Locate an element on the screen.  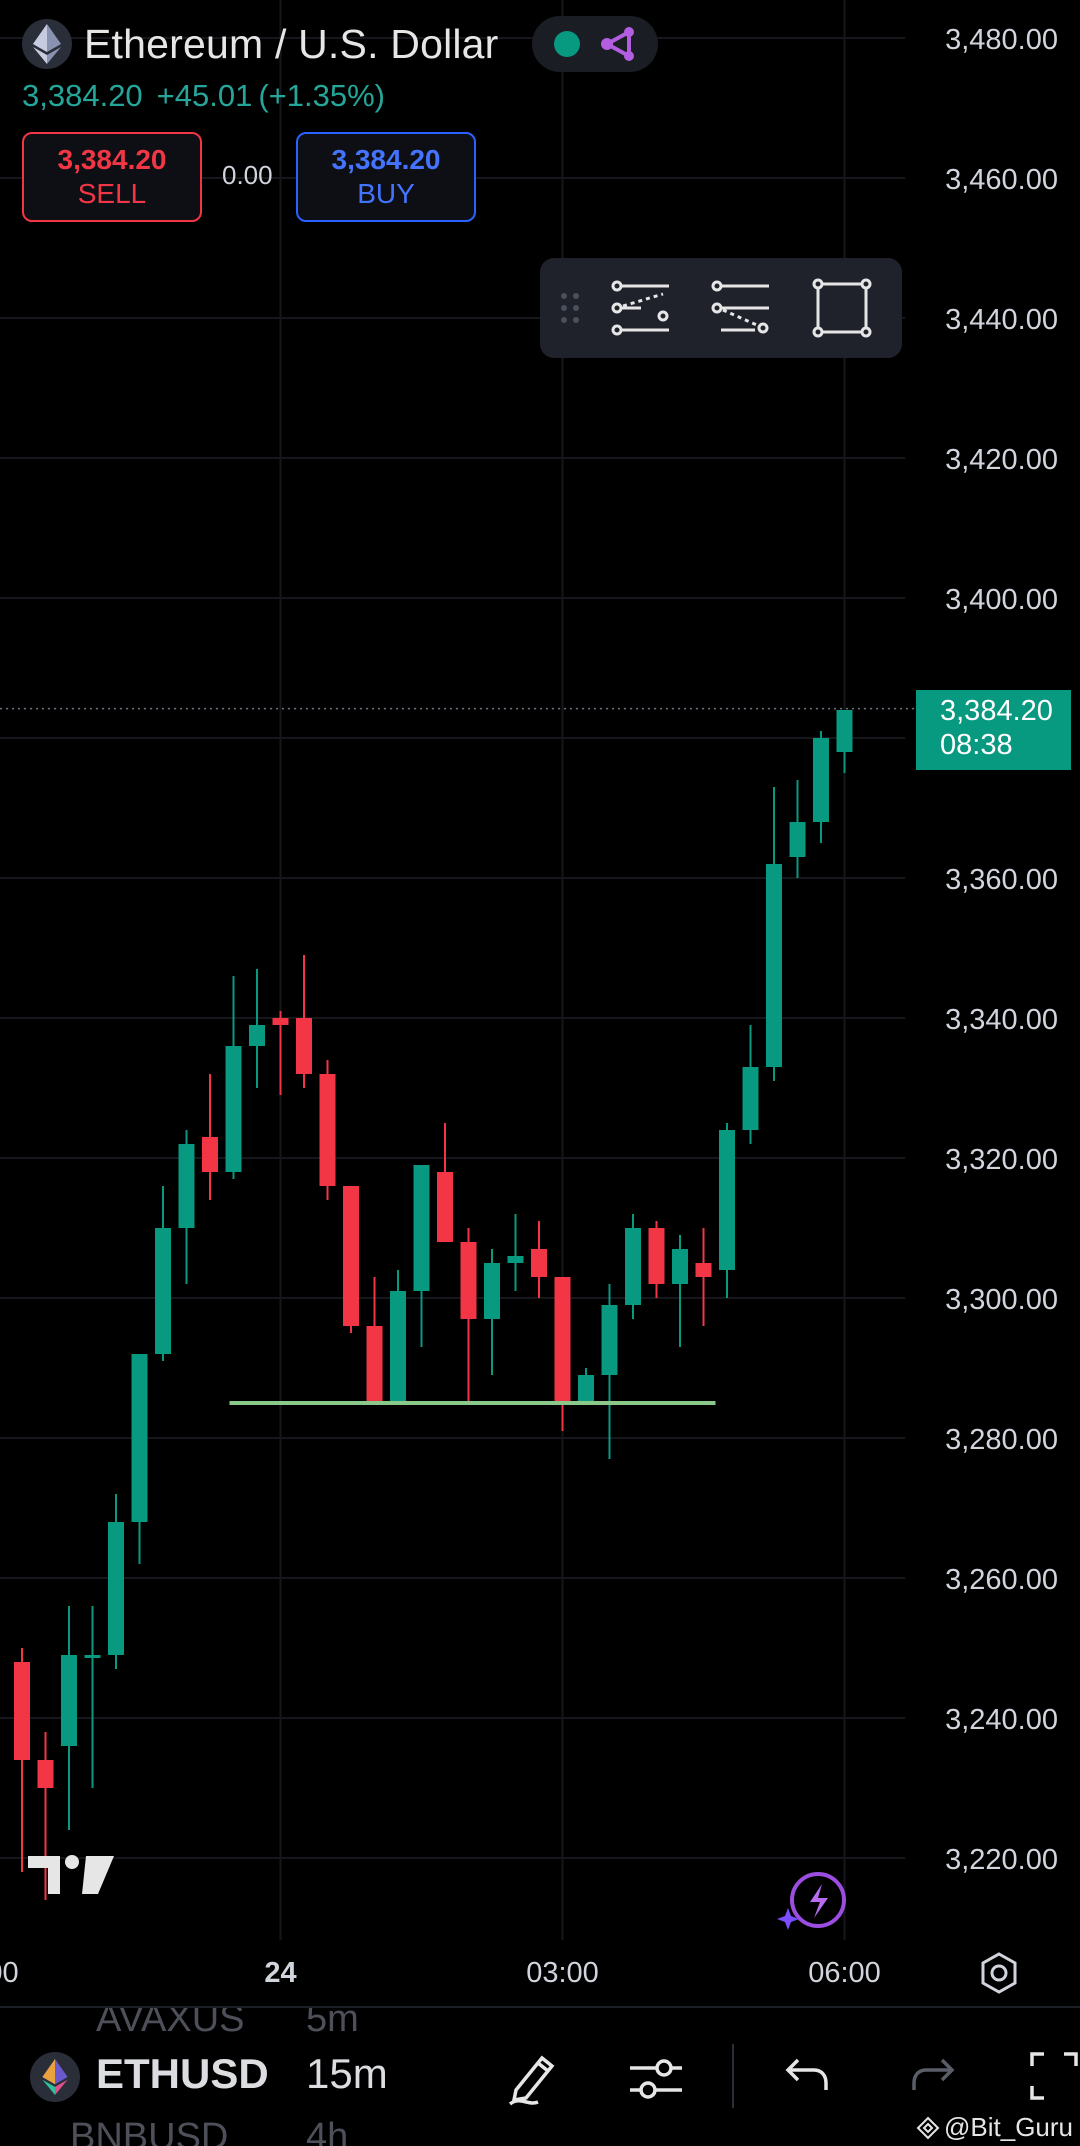
long-position-tool-button is located at coordinates (642, 308).